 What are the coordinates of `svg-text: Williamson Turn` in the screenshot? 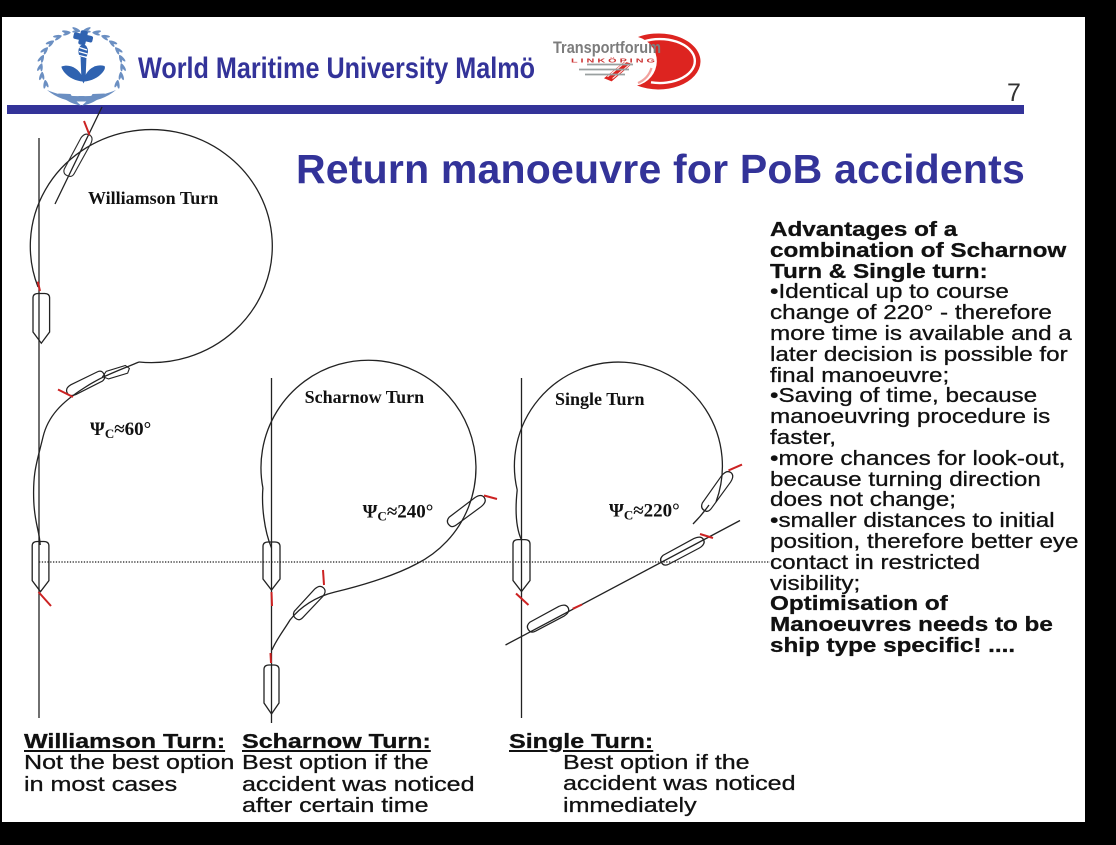 It's located at (153, 198).